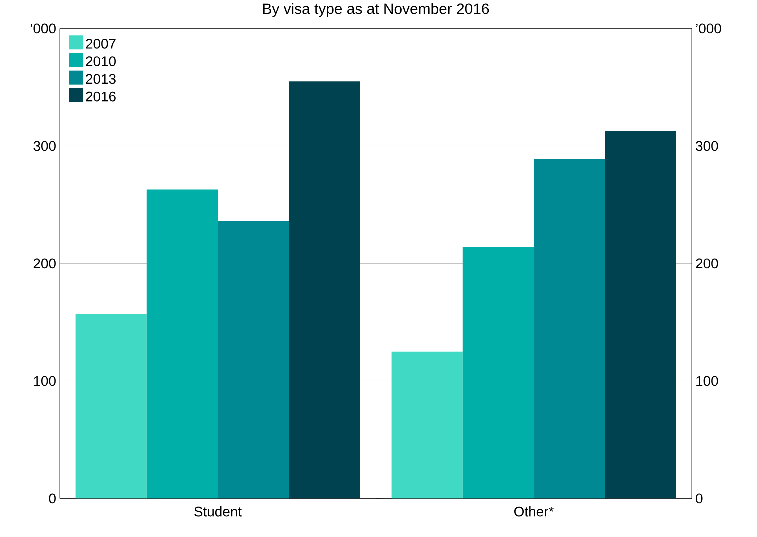 This screenshot has height=537, width=757. Describe the element at coordinates (218, 511) in the screenshot. I see `x-tick-label: Student` at that location.